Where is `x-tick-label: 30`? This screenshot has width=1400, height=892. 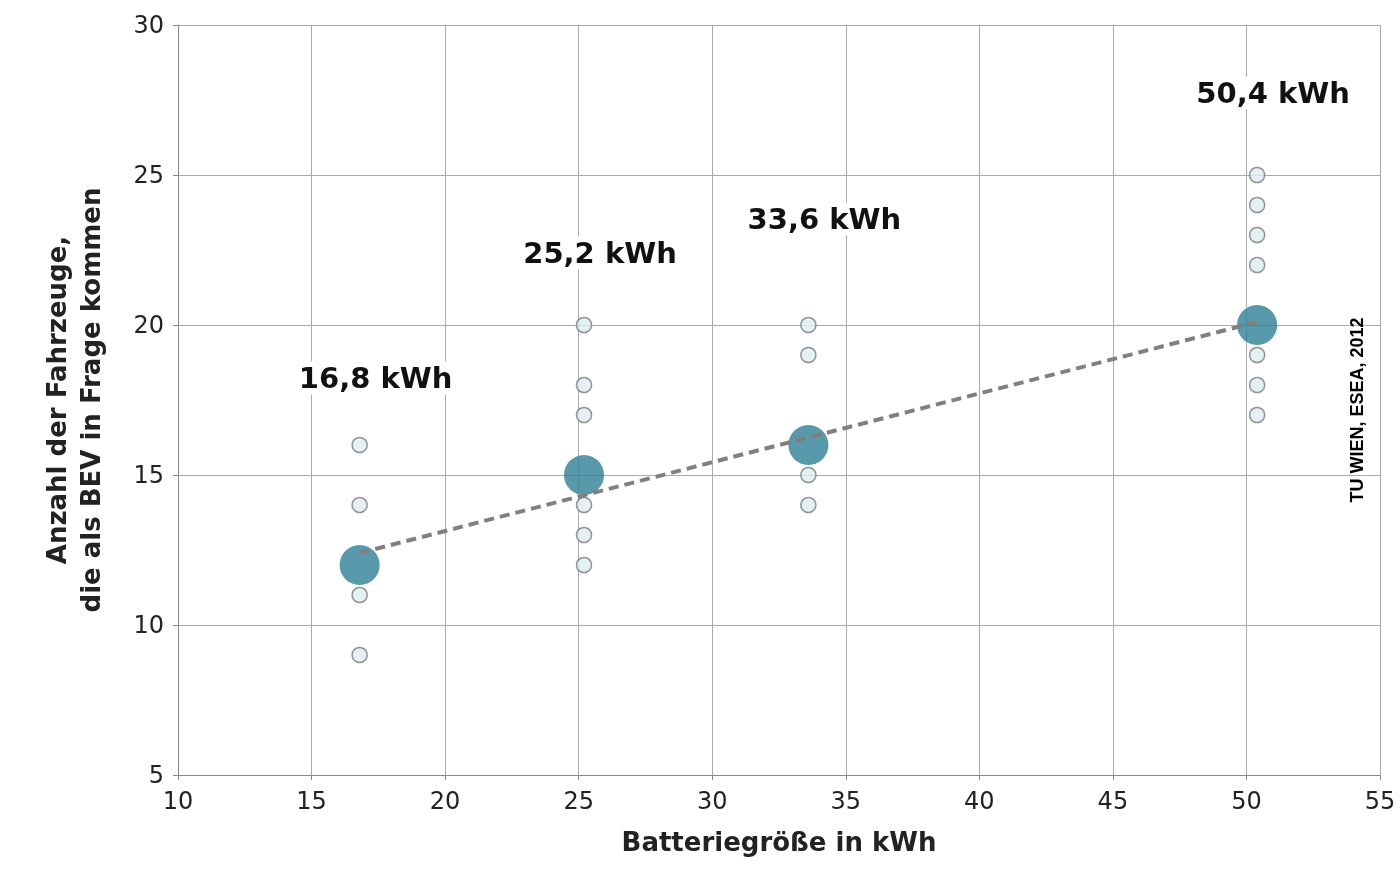 x-tick-label: 30 is located at coordinates (712, 801).